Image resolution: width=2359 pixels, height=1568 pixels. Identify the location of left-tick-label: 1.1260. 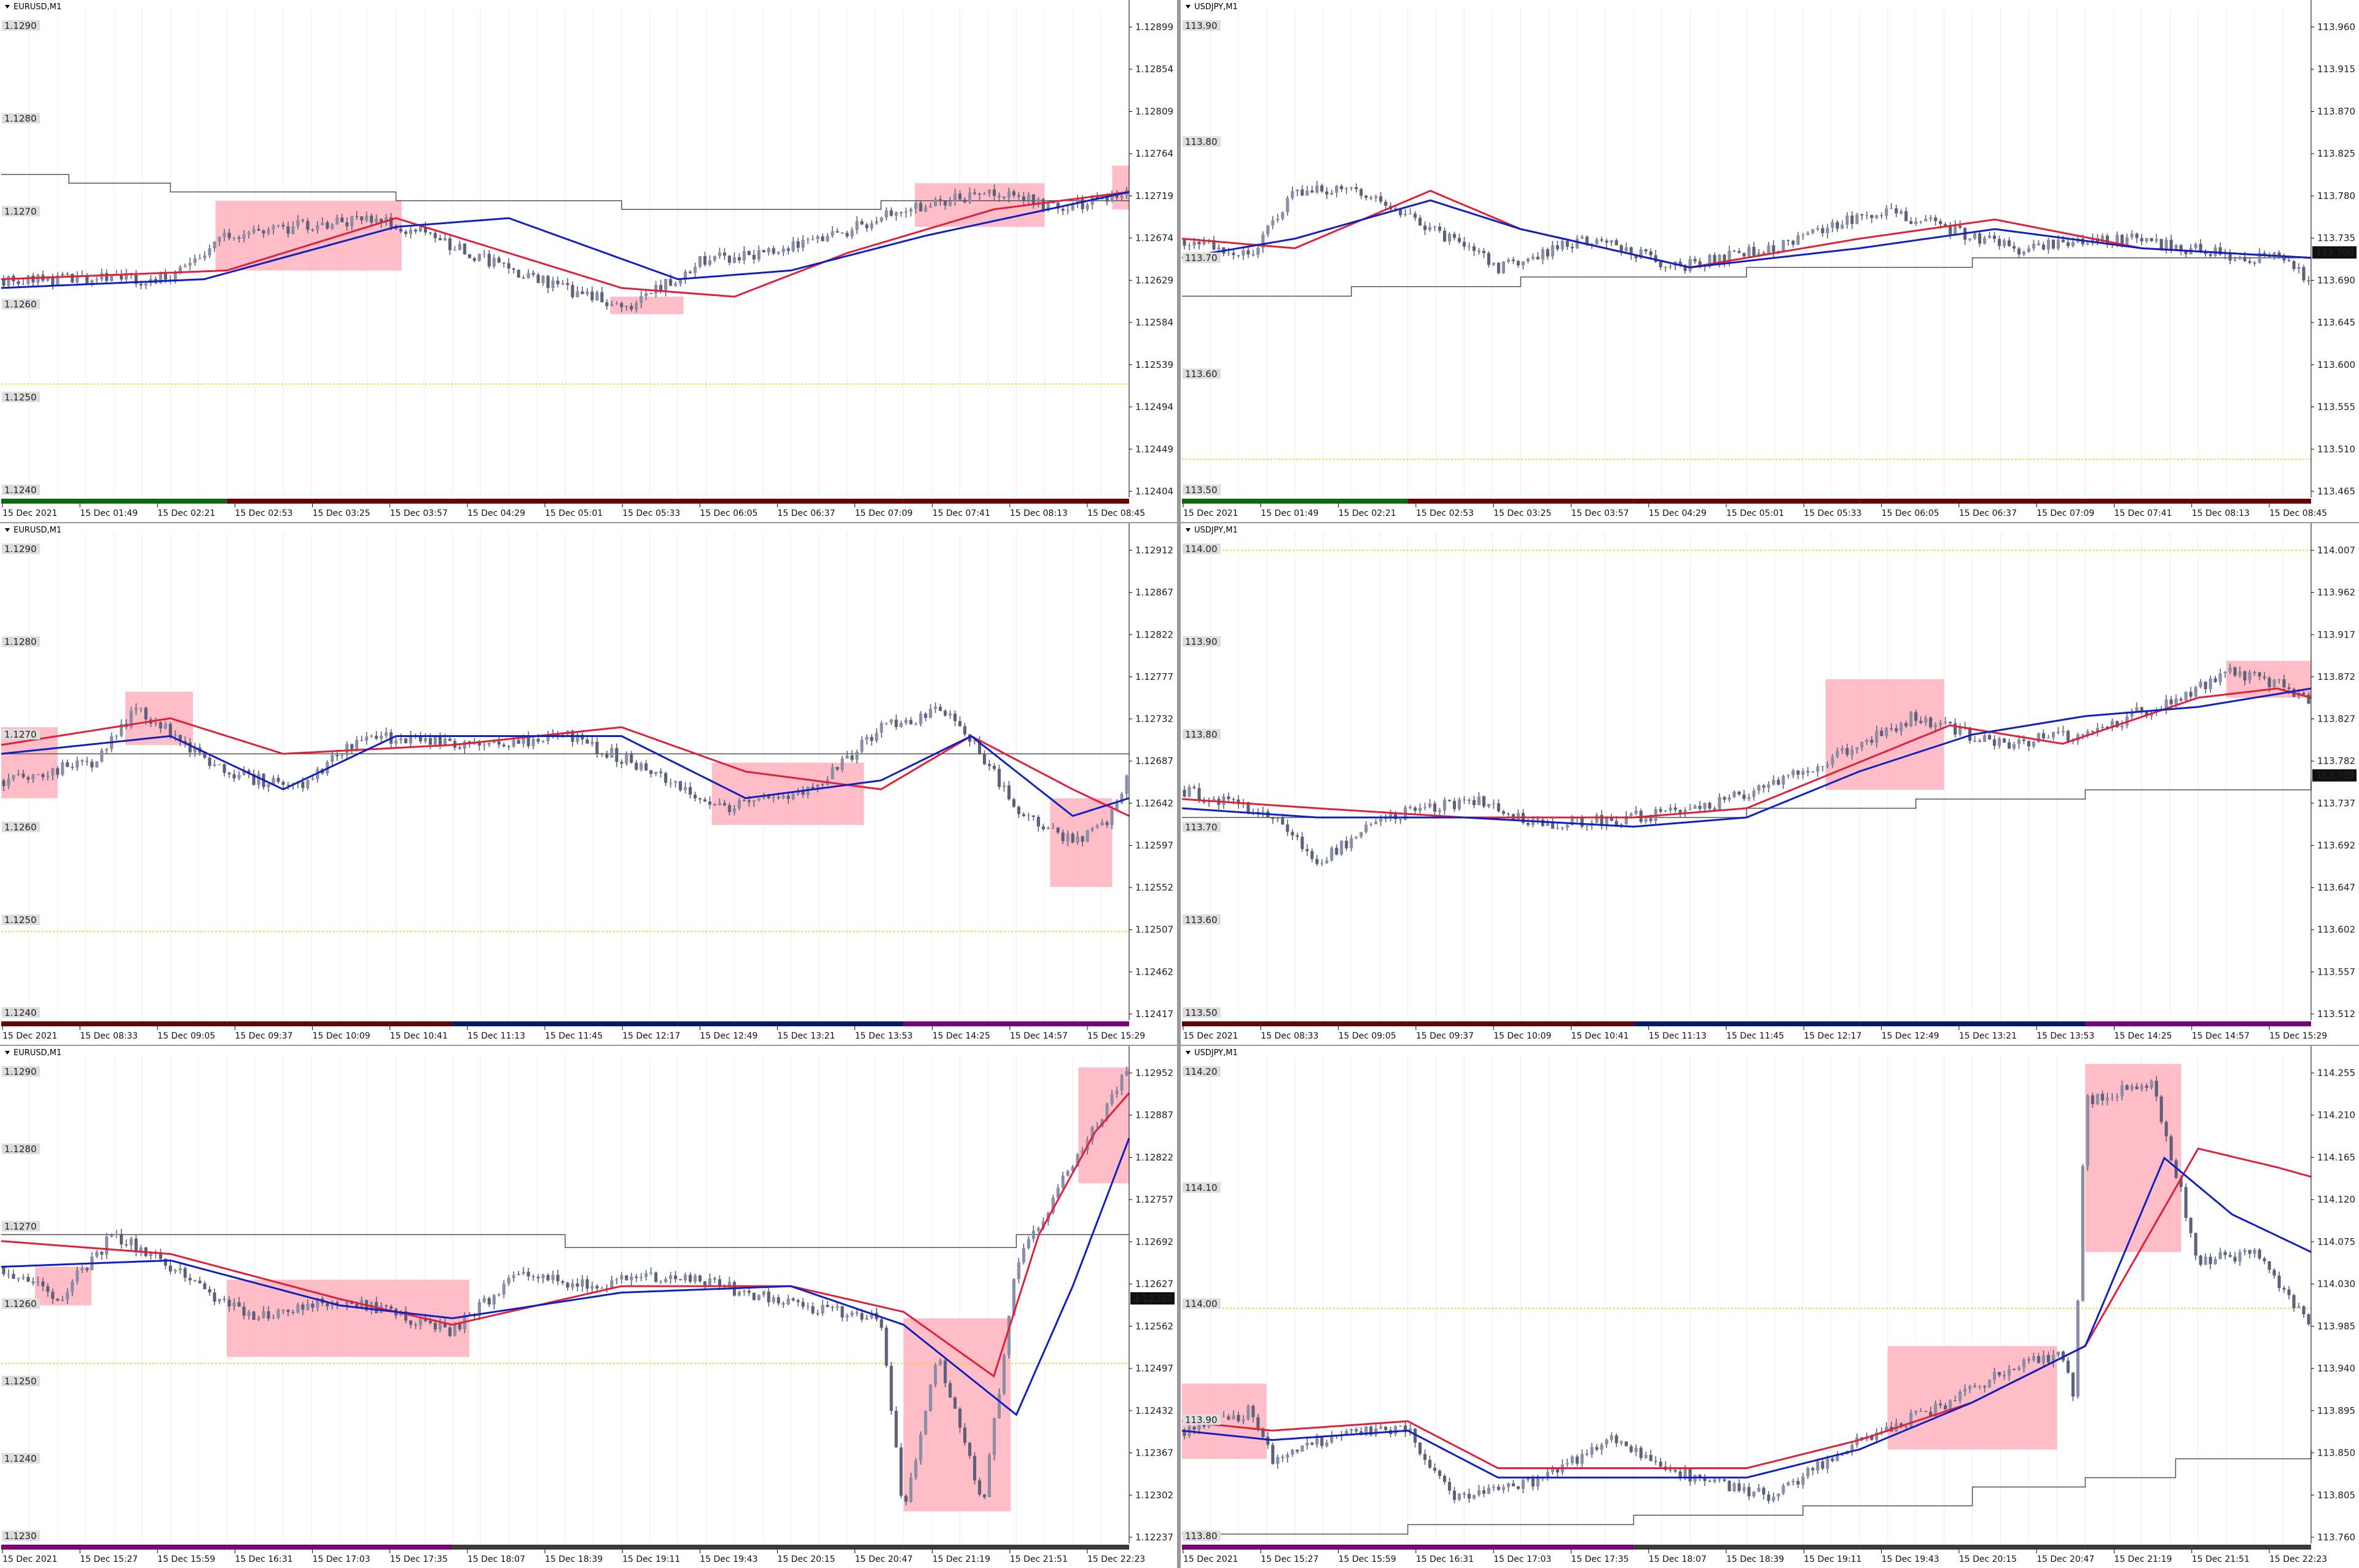
(21, 827).